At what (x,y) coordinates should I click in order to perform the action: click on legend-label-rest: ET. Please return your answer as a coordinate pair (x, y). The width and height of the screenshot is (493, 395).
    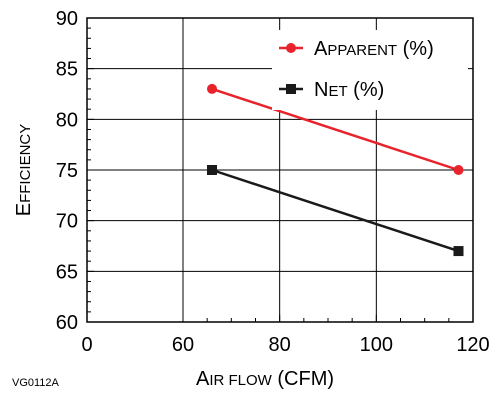
    Looking at the image, I should click on (337, 91).